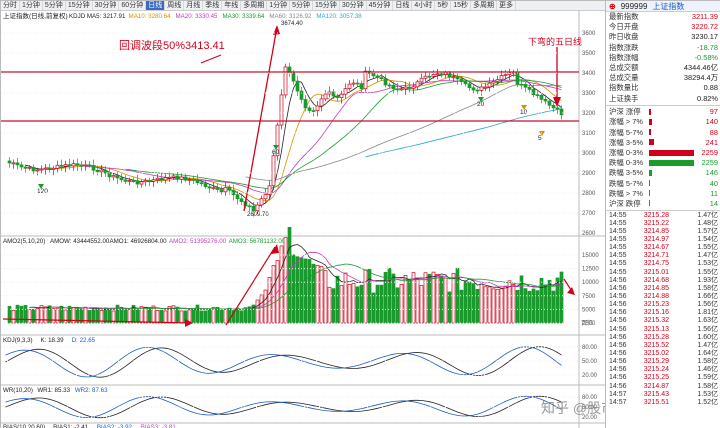 The image size is (720, 428). Describe the element at coordinates (663, 354) in the screenshot. I see `tick-row: 14:56 3215.02 1.64亿` at that location.